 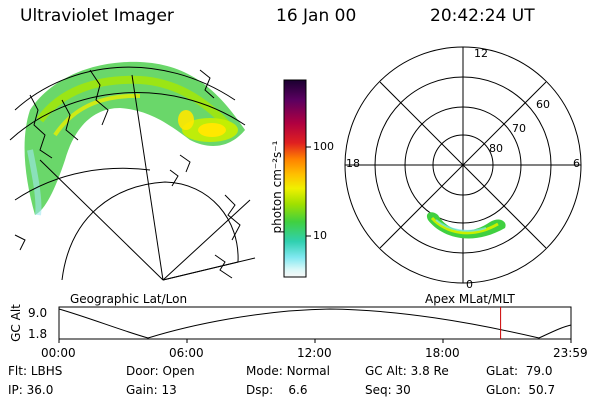 What do you see at coordinates (576, 163) in the screenshot?
I see `mlt-label-6: 6` at bounding box center [576, 163].